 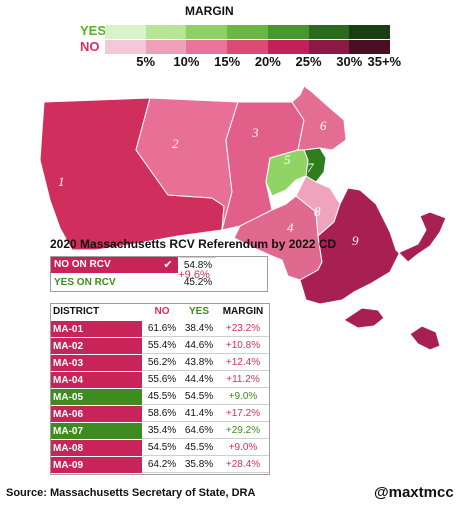 What do you see at coordinates (425, 338) in the screenshot?
I see `island-nantucket` at bounding box center [425, 338].